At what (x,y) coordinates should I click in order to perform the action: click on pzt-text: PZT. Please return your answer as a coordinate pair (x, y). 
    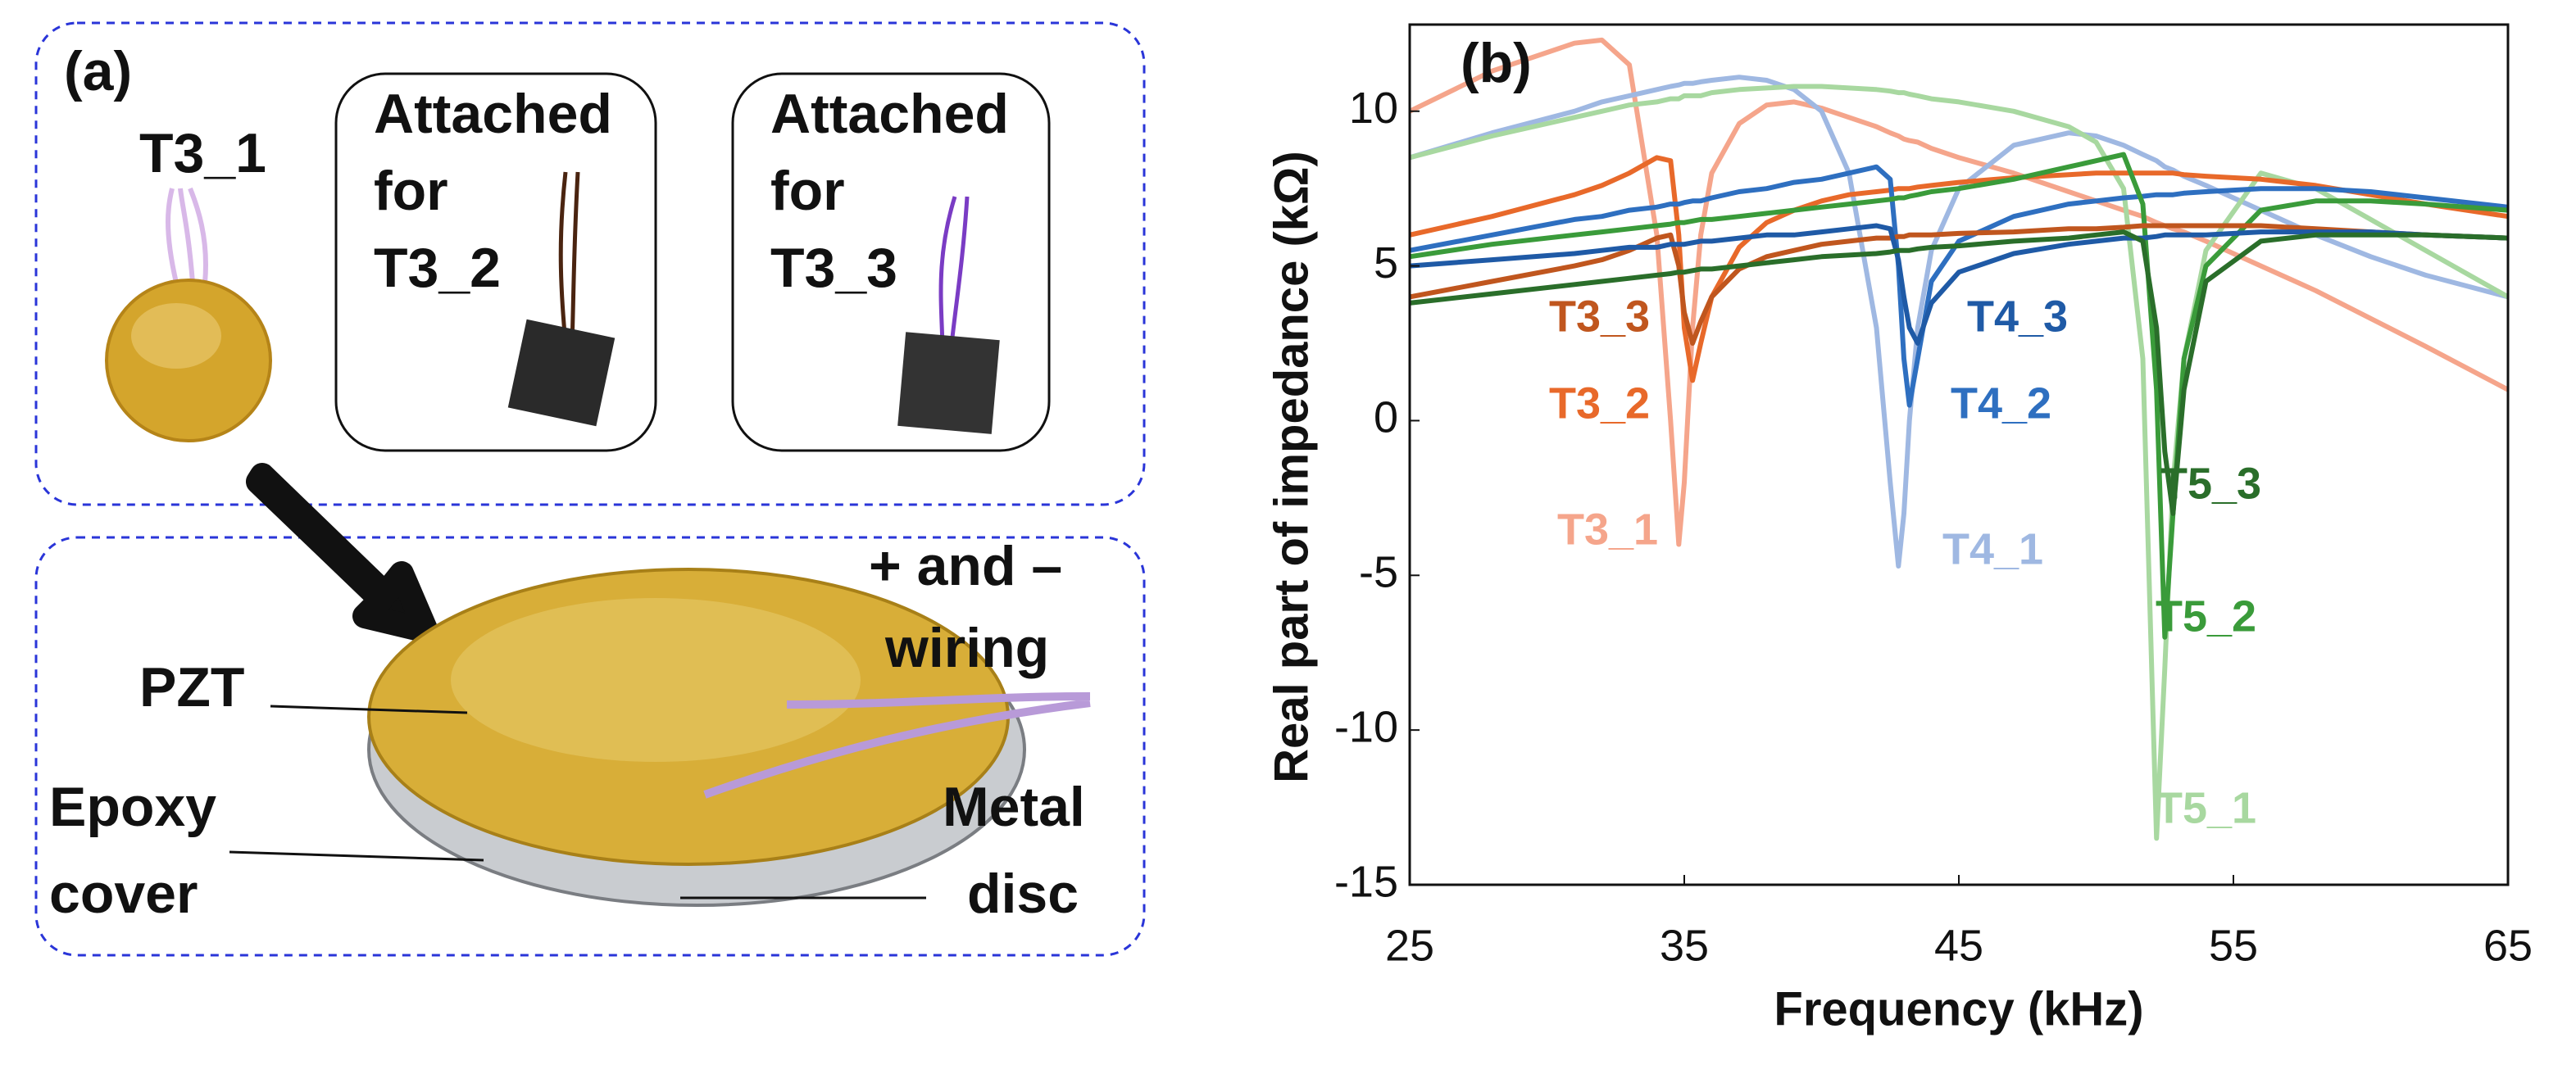
    Looking at the image, I should click on (191, 687).